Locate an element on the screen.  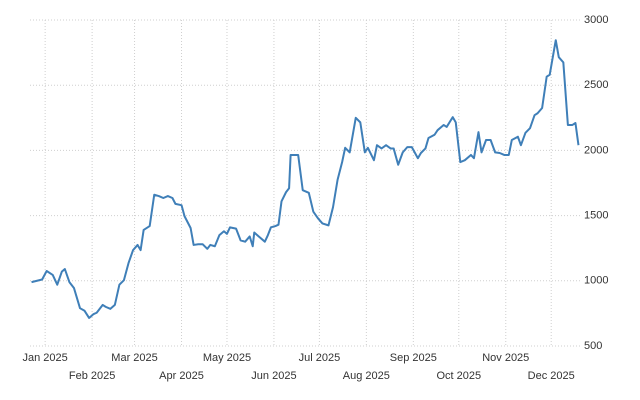
y-tick-label: 500 is located at coordinates (593, 346).